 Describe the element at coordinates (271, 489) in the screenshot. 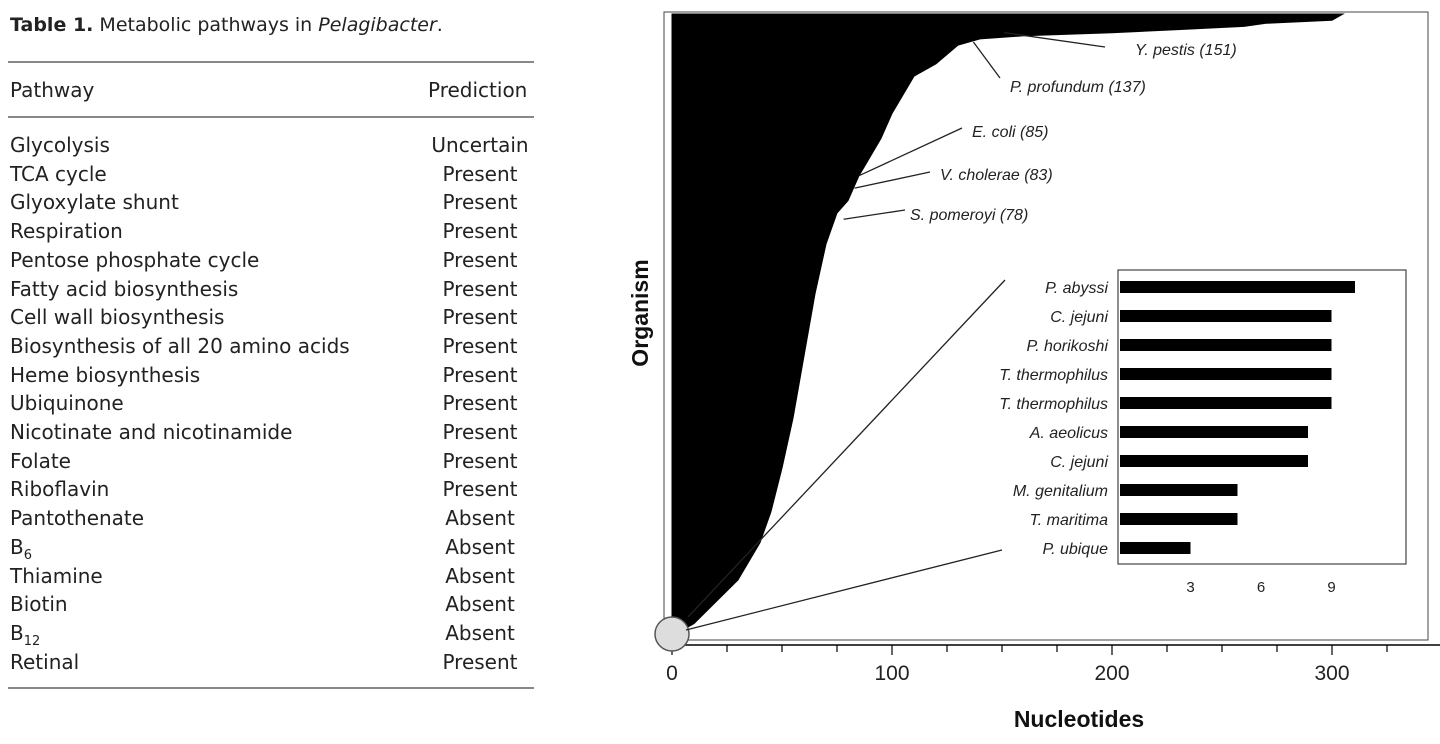

I see `table-row: Riboflavin Present` at that location.